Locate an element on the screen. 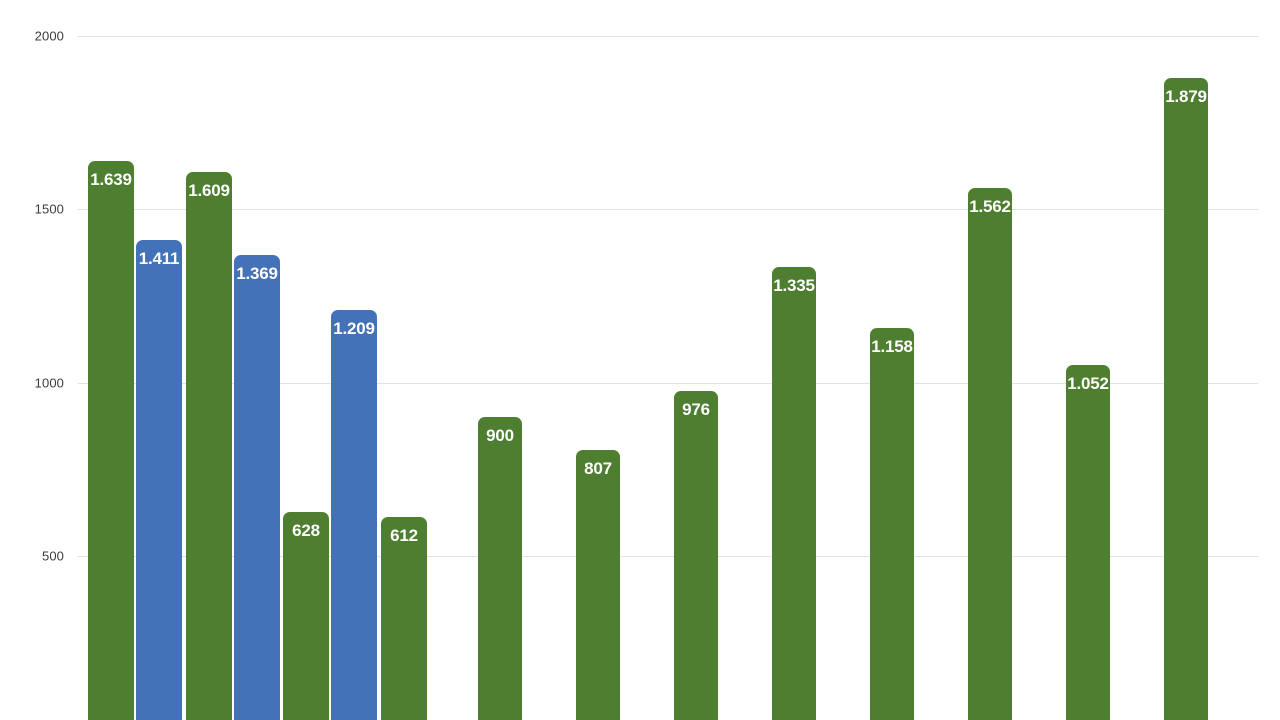  bar: 1.209 is located at coordinates (354, 515).